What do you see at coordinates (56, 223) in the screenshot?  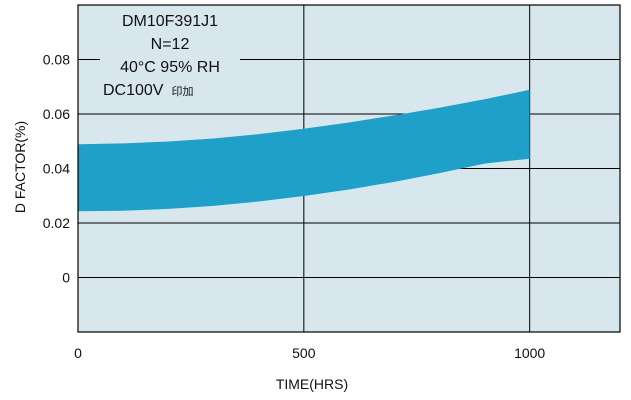 I see `y-tick-label: 0.02` at bounding box center [56, 223].